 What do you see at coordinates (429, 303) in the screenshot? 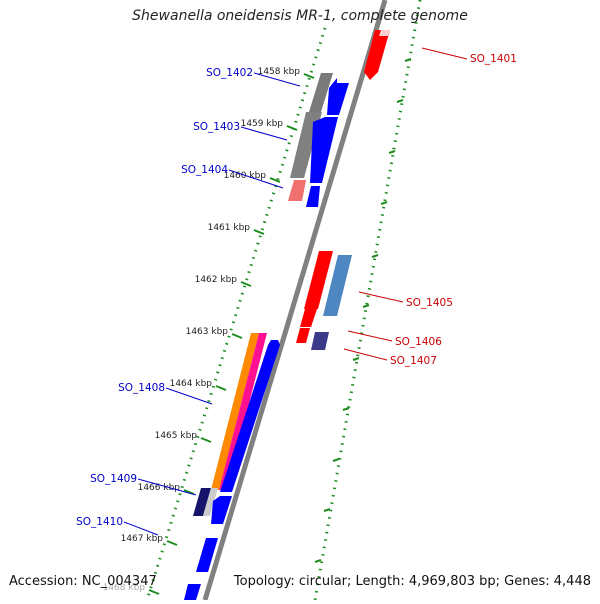
I see `gene-label: SO_1405` at bounding box center [429, 303].